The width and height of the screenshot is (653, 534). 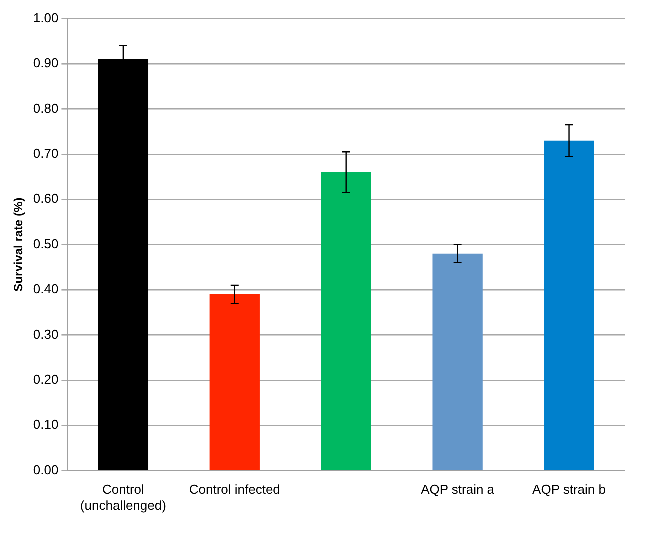 What do you see at coordinates (46, 424) in the screenshot?
I see `y-tick-label: 0.10` at bounding box center [46, 424].